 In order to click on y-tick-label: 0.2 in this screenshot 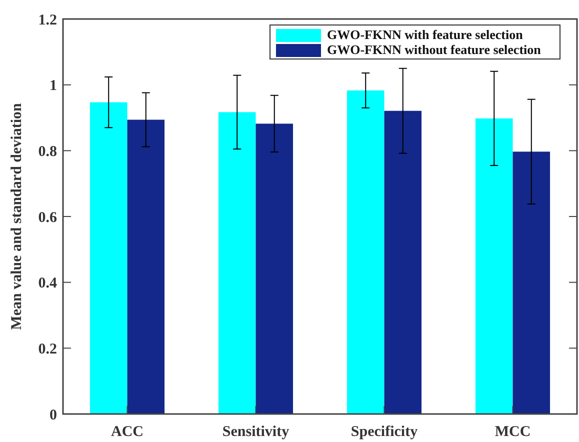, I will do `click(47, 349)`.